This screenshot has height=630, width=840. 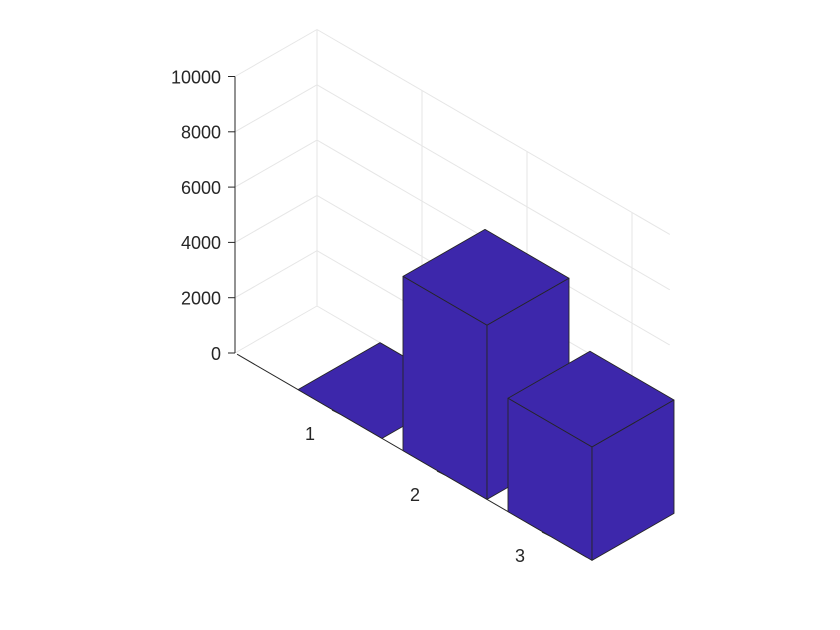 I want to click on category-tick-label: 2, so click(x=415, y=495).